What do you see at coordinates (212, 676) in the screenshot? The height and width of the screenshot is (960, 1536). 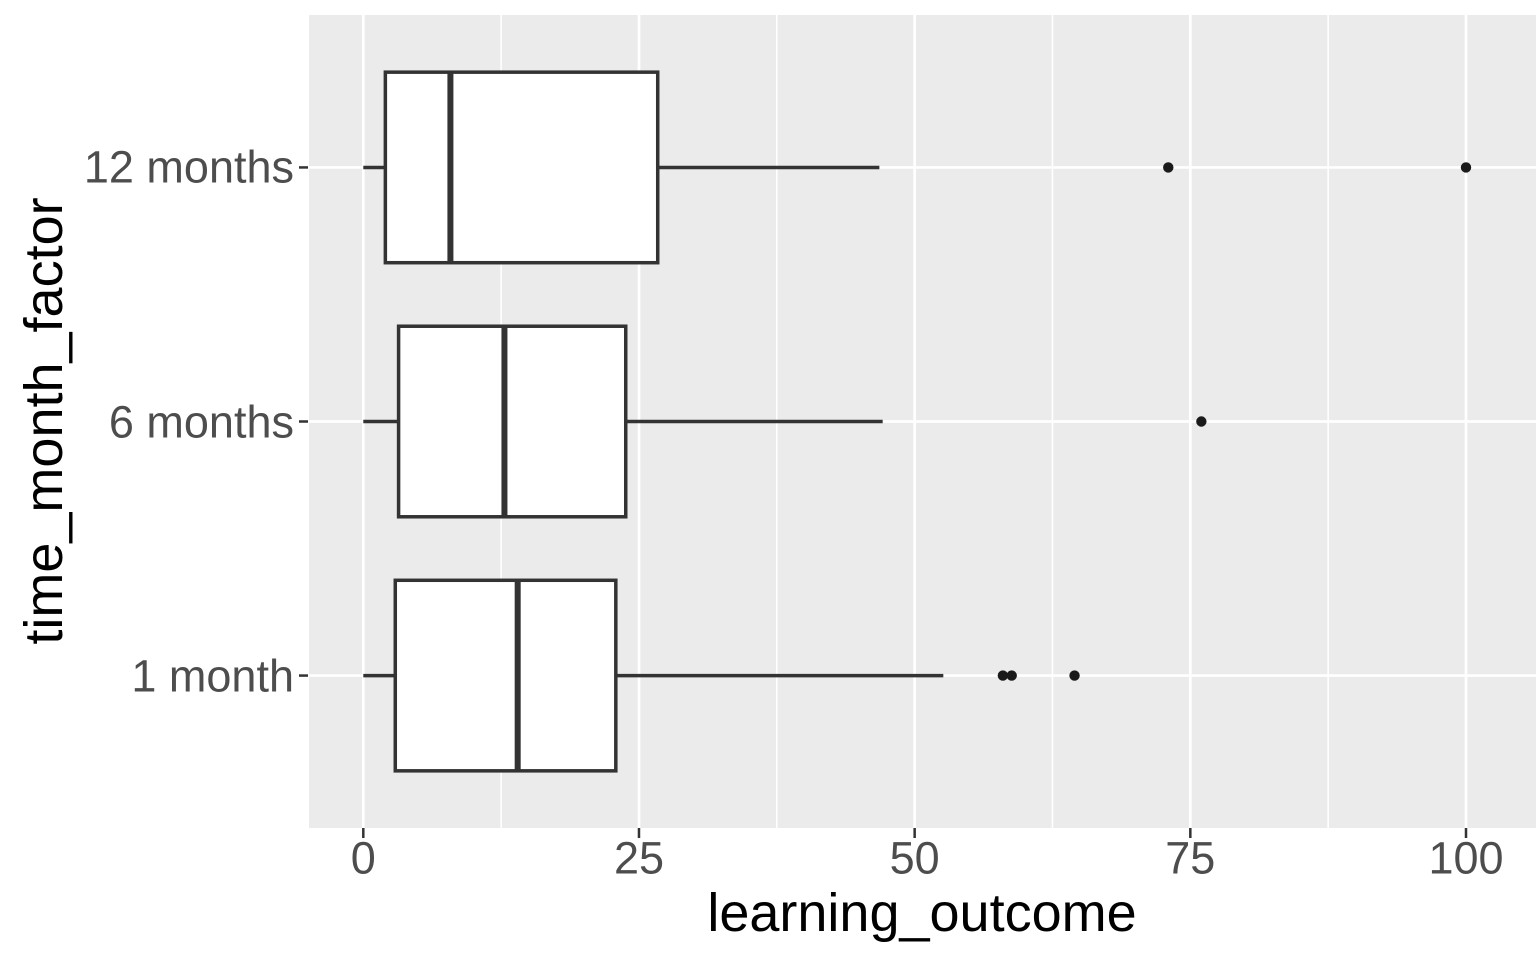 I see `y-tick-label: 1 month` at bounding box center [212, 676].